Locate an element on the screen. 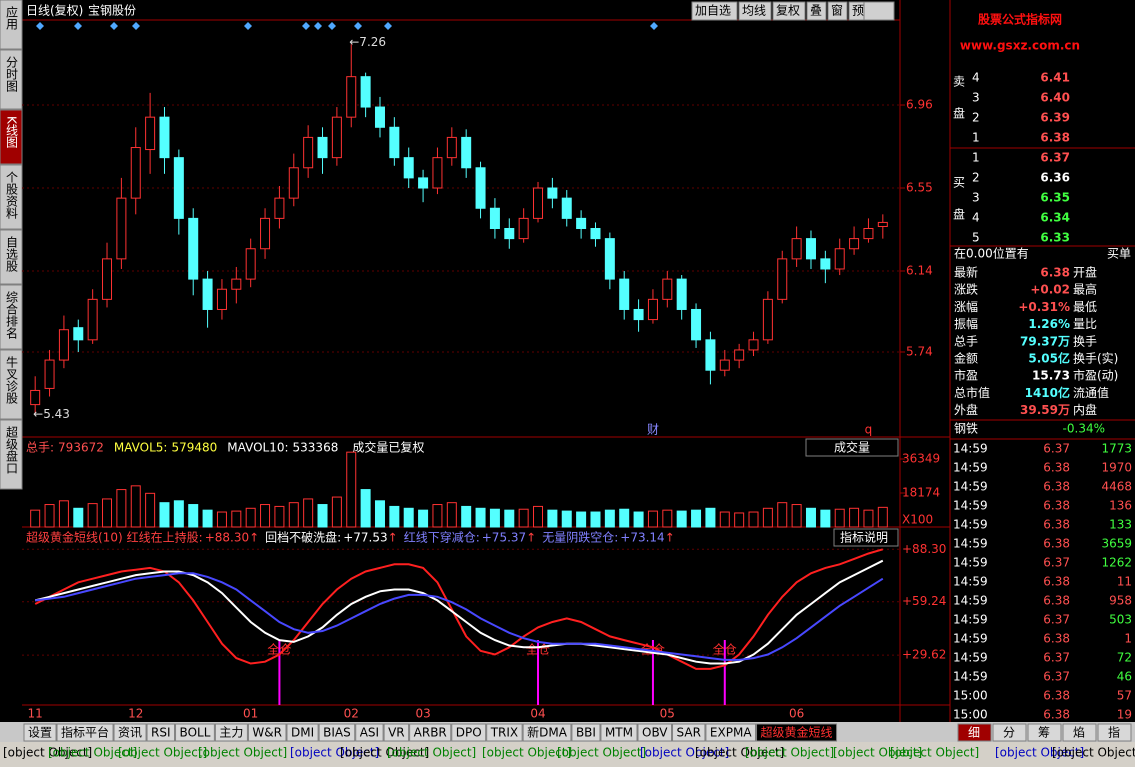 The image size is (1135, 767). y-tick-label: +59.24 is located at coordinates (924, 601).